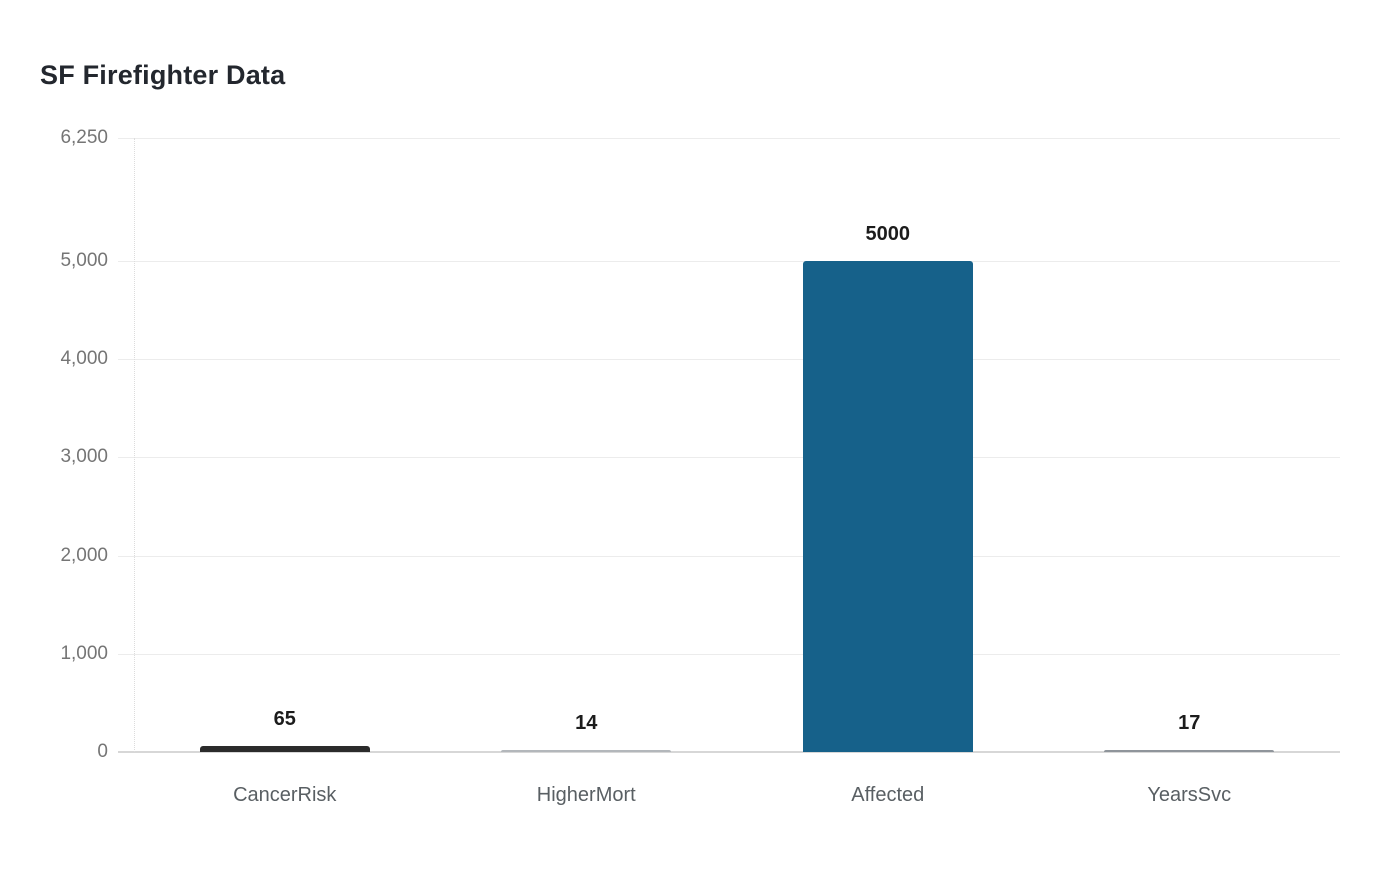 Image resolution: width=1400 pixels, height=880 pixels. Describe the element at coordinates (284, 748) in the screenshot. I see `bar-CancerRisk` at that location.